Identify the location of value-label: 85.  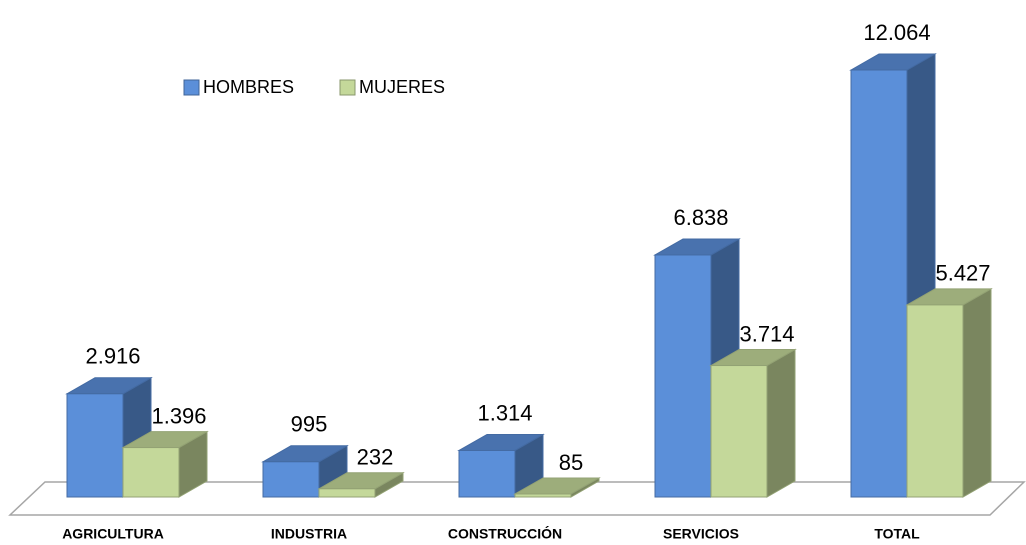
(571, 462).